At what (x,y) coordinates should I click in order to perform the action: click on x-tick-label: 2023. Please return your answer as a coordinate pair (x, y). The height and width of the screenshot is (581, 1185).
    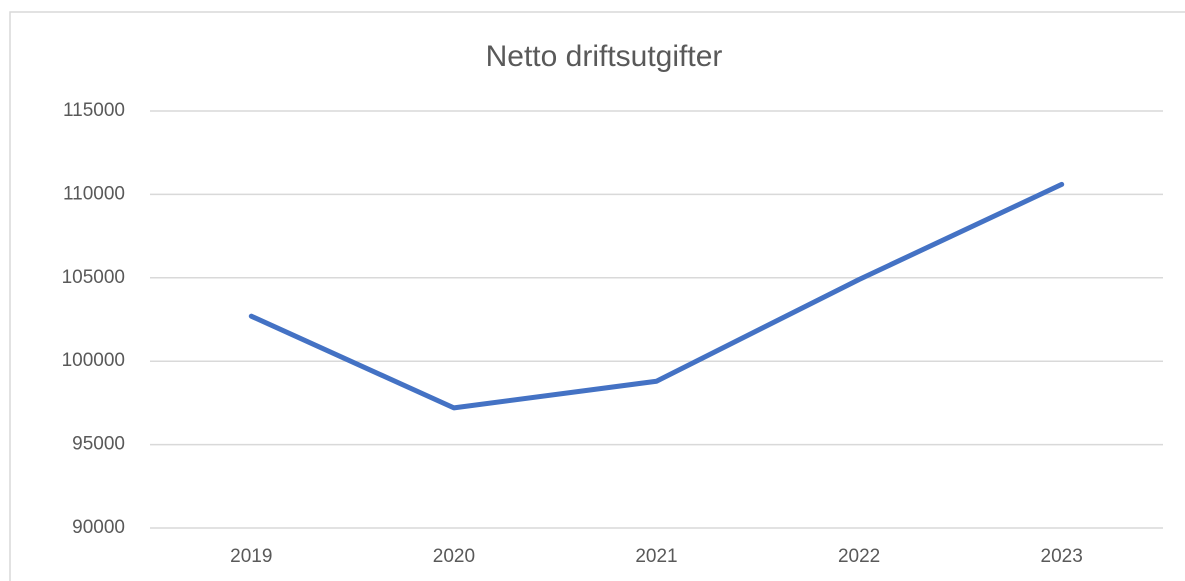
    Looking at the image, I should click on (1062, 556).